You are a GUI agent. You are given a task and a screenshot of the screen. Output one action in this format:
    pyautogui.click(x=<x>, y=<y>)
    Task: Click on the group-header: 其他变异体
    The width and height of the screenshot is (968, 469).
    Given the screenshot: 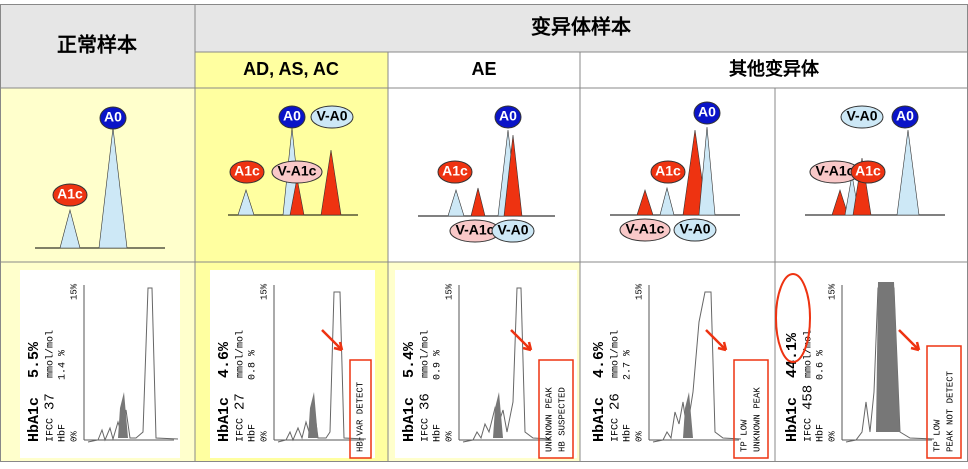 What is the action you would take?
    pyautogui.click(x=774, y=68)
    